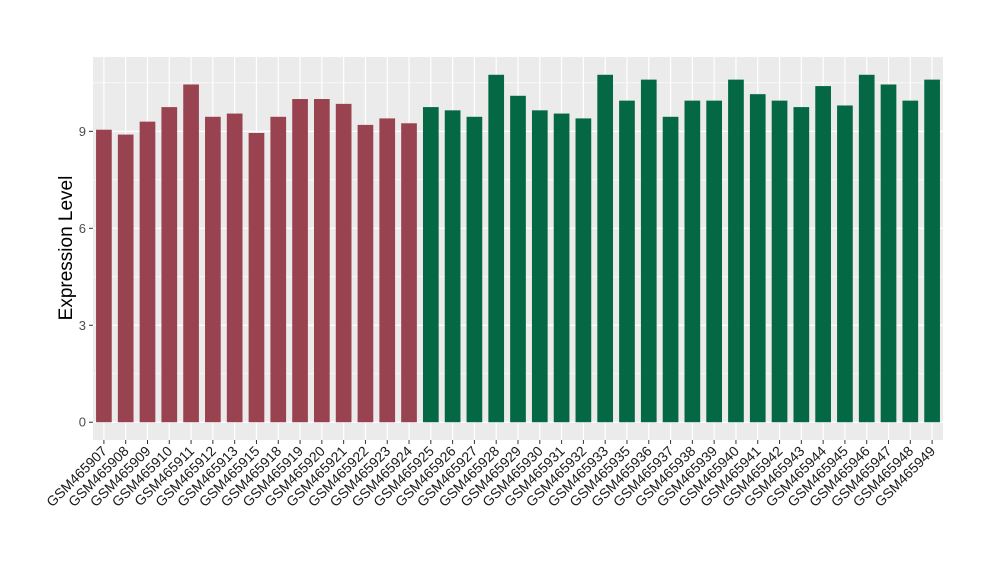  Describe the element at coordinates (539, 266) in the screenshot. I see `bar-GSM465930` at that location.